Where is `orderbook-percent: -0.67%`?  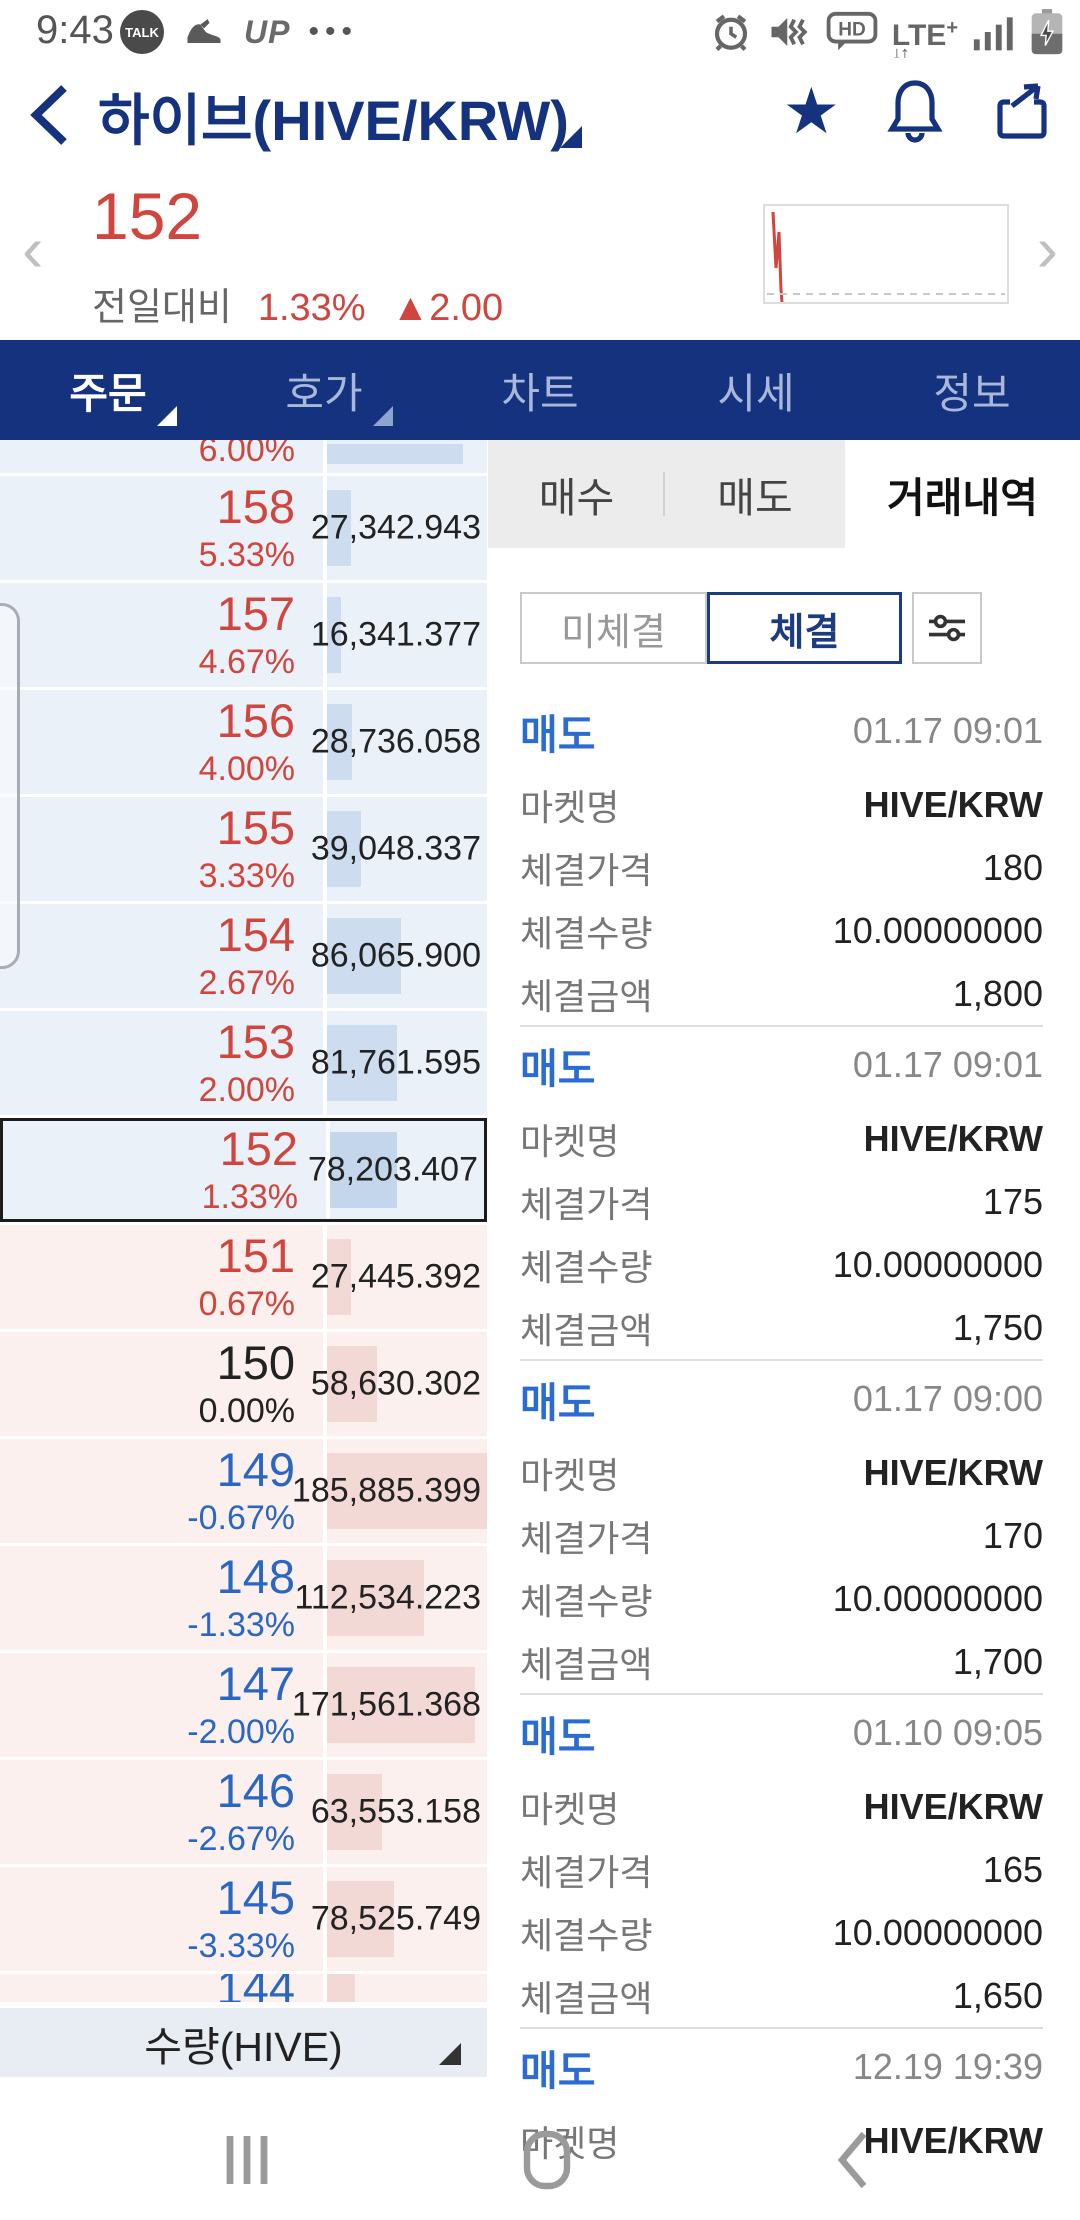 orderbook-percent: -0.67% is located at coordinates (241, 1518).